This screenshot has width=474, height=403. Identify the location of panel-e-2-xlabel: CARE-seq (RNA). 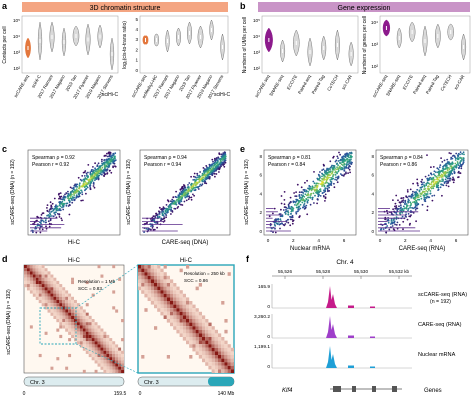
(422, 249).